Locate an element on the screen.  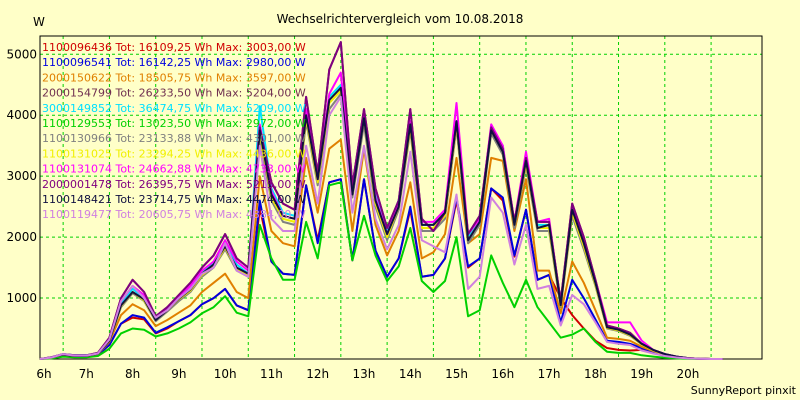
y-tick-label: 3000 is located at coordinates (21, 176).